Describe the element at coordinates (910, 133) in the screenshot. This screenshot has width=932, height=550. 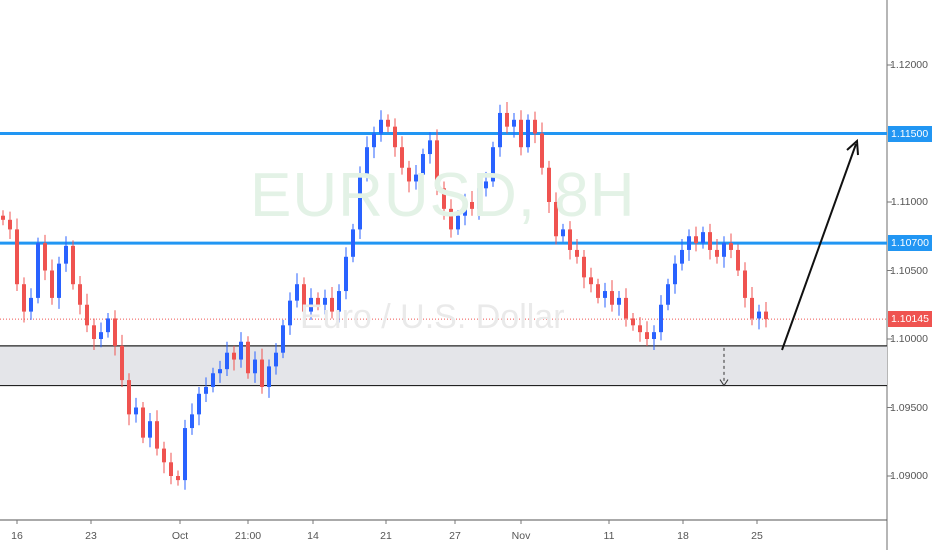
I see `level-price-tag: 1.11500` at that location.